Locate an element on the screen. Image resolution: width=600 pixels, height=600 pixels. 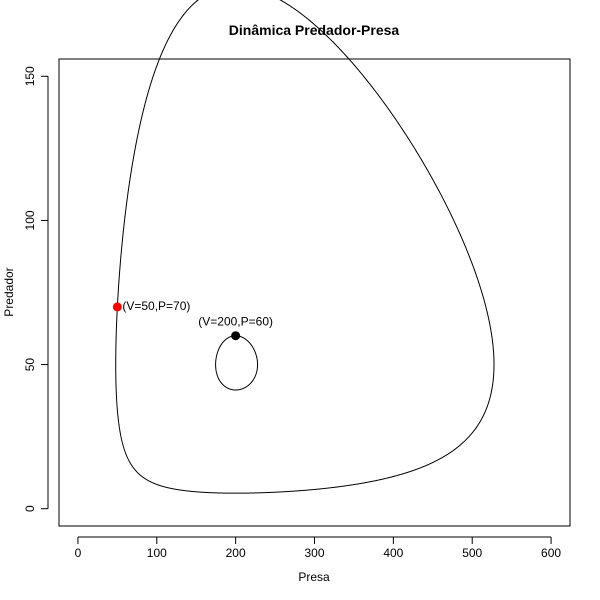
x-tick-label: 200 is located at coordinates (236, 553).